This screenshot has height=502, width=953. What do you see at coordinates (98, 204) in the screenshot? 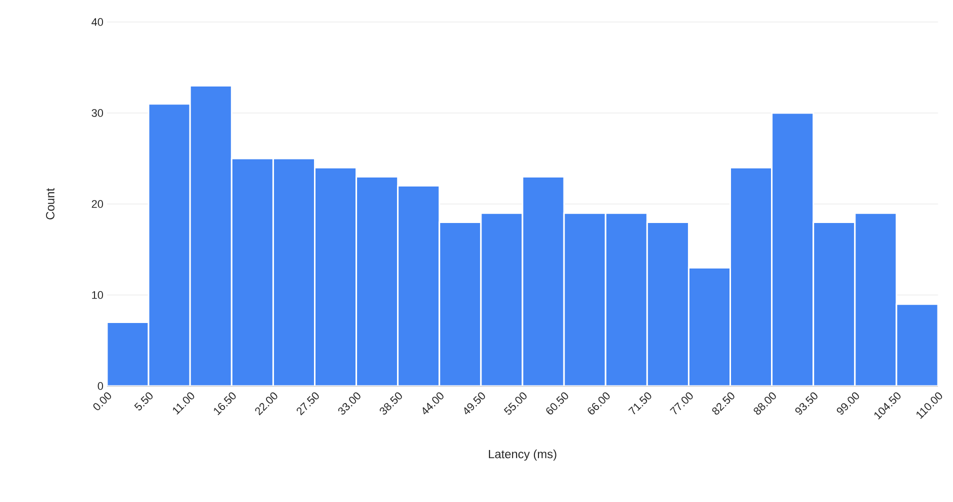
I see `y-tick-label: 20` at bounding box center [98, 204].